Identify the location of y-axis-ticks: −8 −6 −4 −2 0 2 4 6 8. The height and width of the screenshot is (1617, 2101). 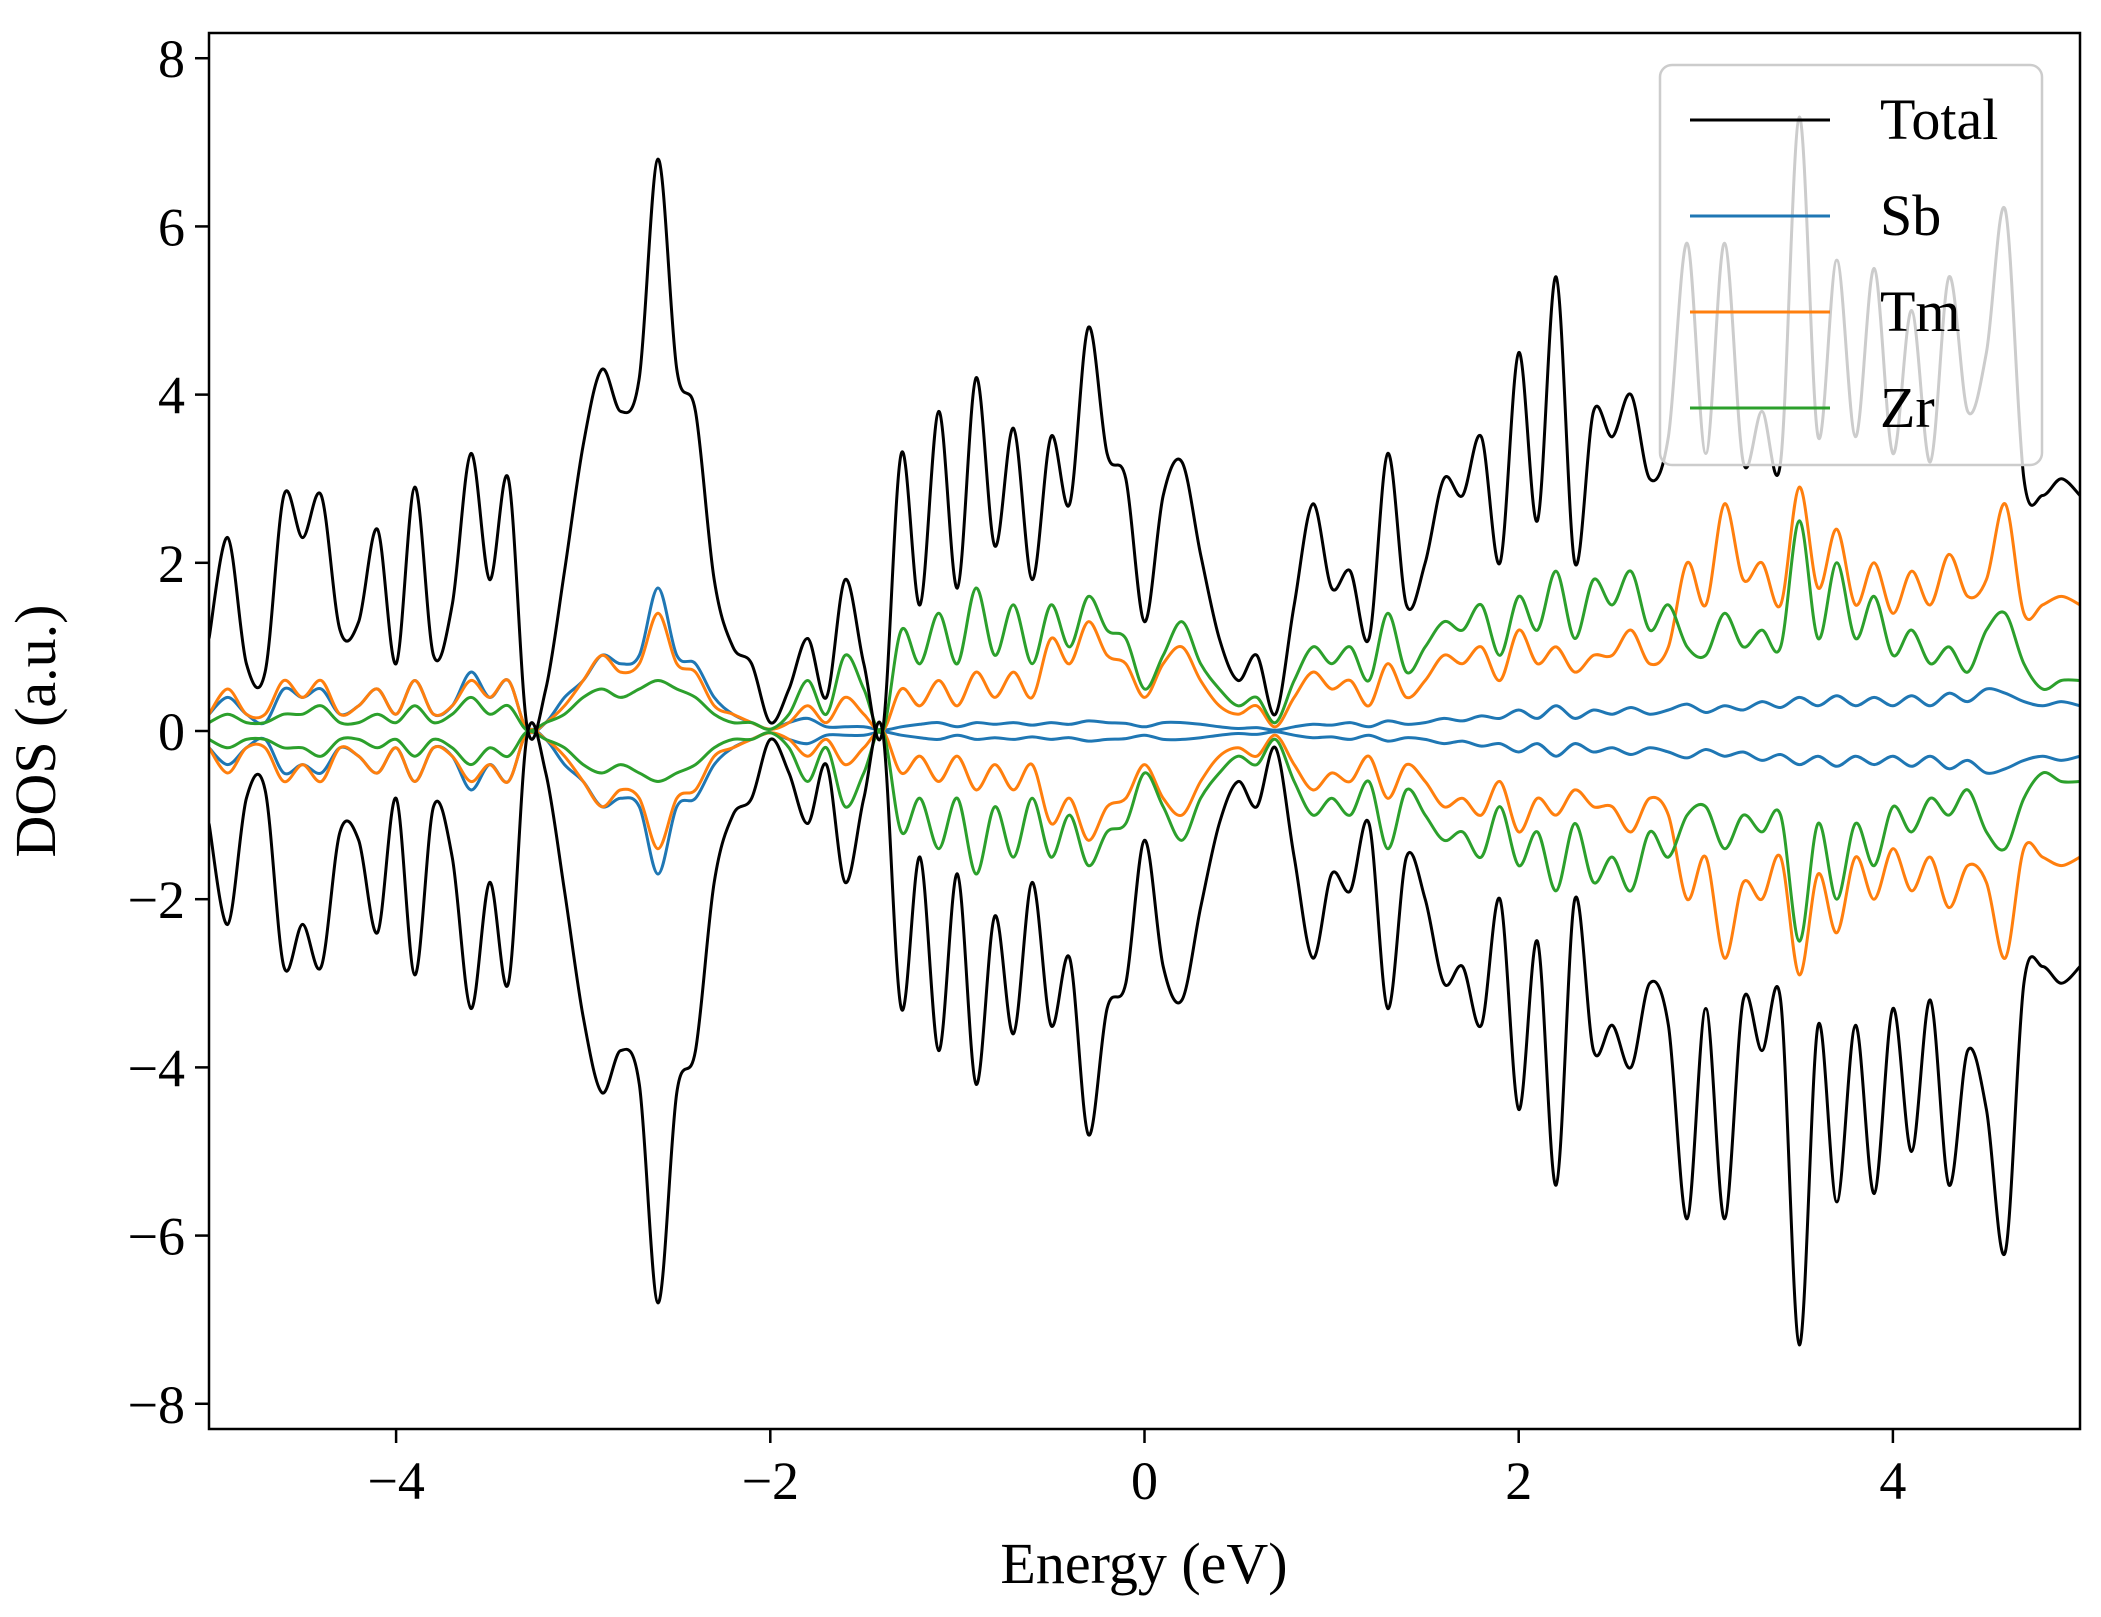
(168, 732).